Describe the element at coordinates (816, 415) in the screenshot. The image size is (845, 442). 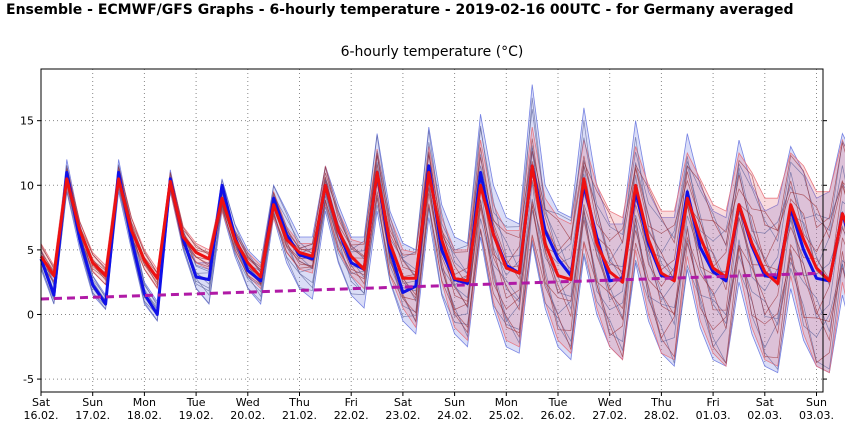
I see `x-tick-date: 03.03.` at that location.